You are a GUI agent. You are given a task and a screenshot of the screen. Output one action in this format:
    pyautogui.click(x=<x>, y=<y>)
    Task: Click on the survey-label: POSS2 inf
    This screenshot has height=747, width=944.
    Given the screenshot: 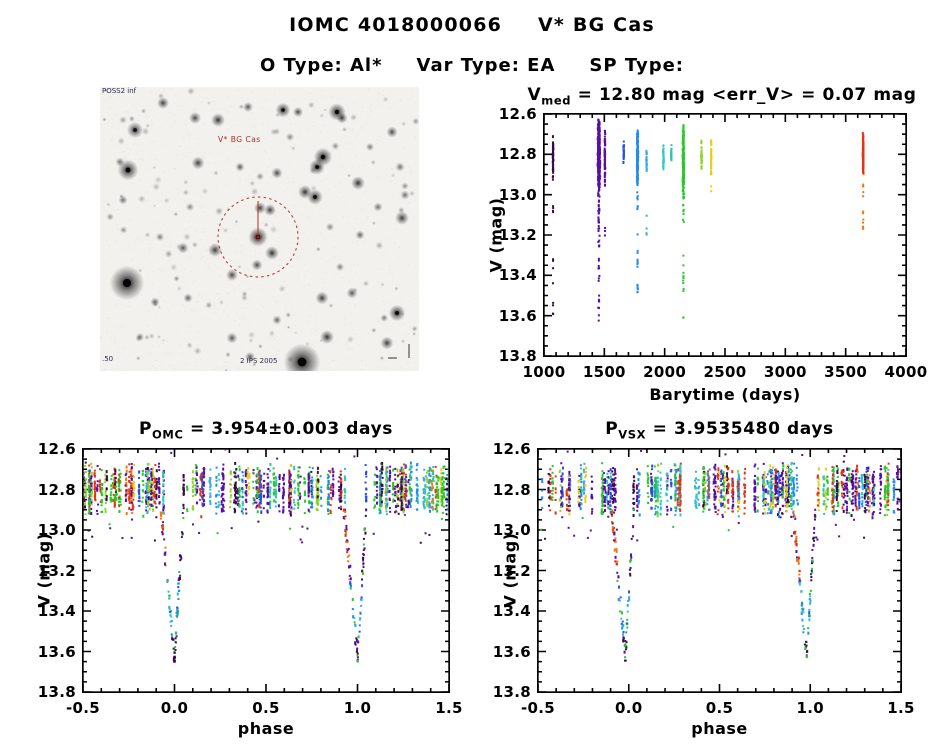 What is the action you would take?
    pyautogui.click(x=119, y=91)
    